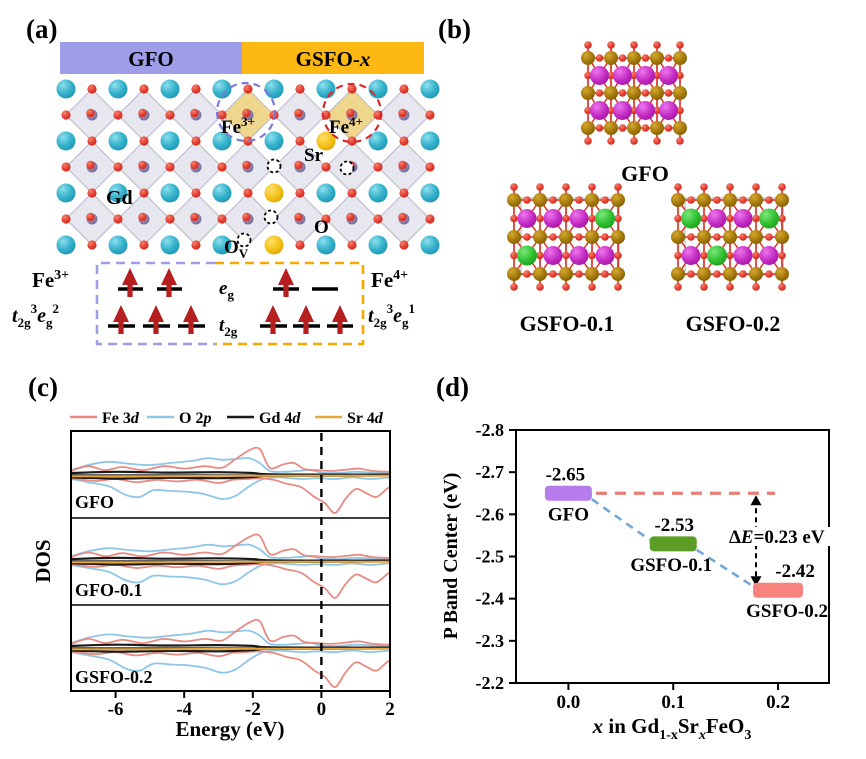 The height and width of the screenshot is (759, 866). What do you see at coordinates (43, 560) in the screenshot?
I see `dos-y-axis-title: DOS` at bounding box center [43, 560].